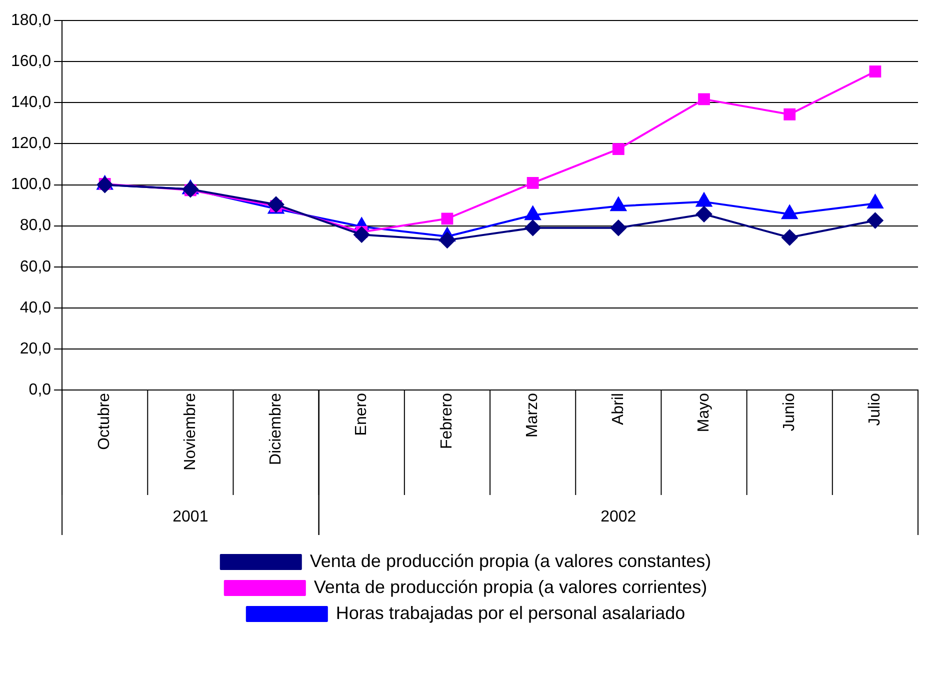 This screenshot has height=689, width=939. What do you see at coordinates (703, 412) in the screenshot?
I see `x-tick-label: Mayo` at bounding box center [703, 412].